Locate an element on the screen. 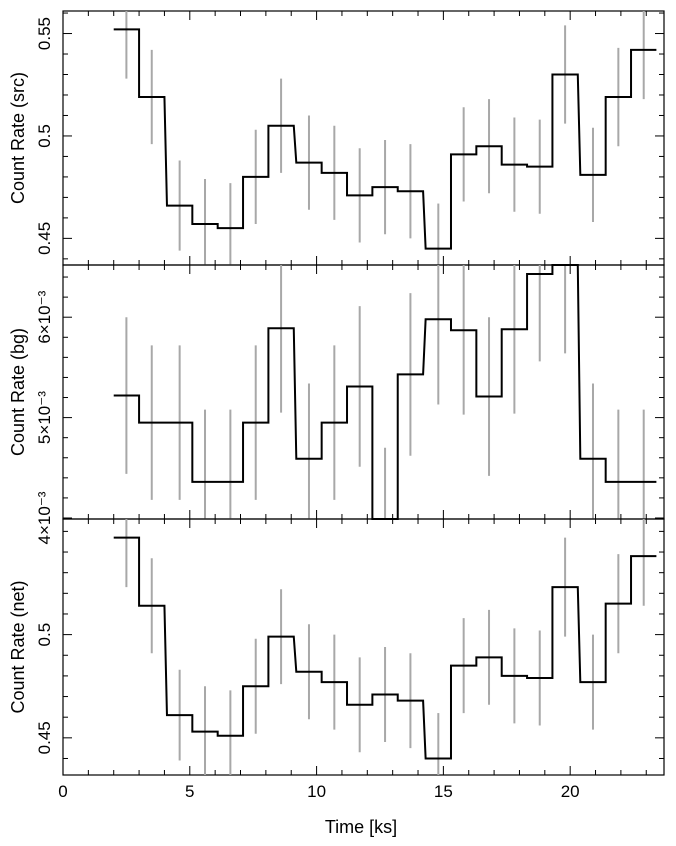 The height and width of the screenshot is (846, 676). y-tick-label-src: 0.55 is located at coordinates (44, 33).